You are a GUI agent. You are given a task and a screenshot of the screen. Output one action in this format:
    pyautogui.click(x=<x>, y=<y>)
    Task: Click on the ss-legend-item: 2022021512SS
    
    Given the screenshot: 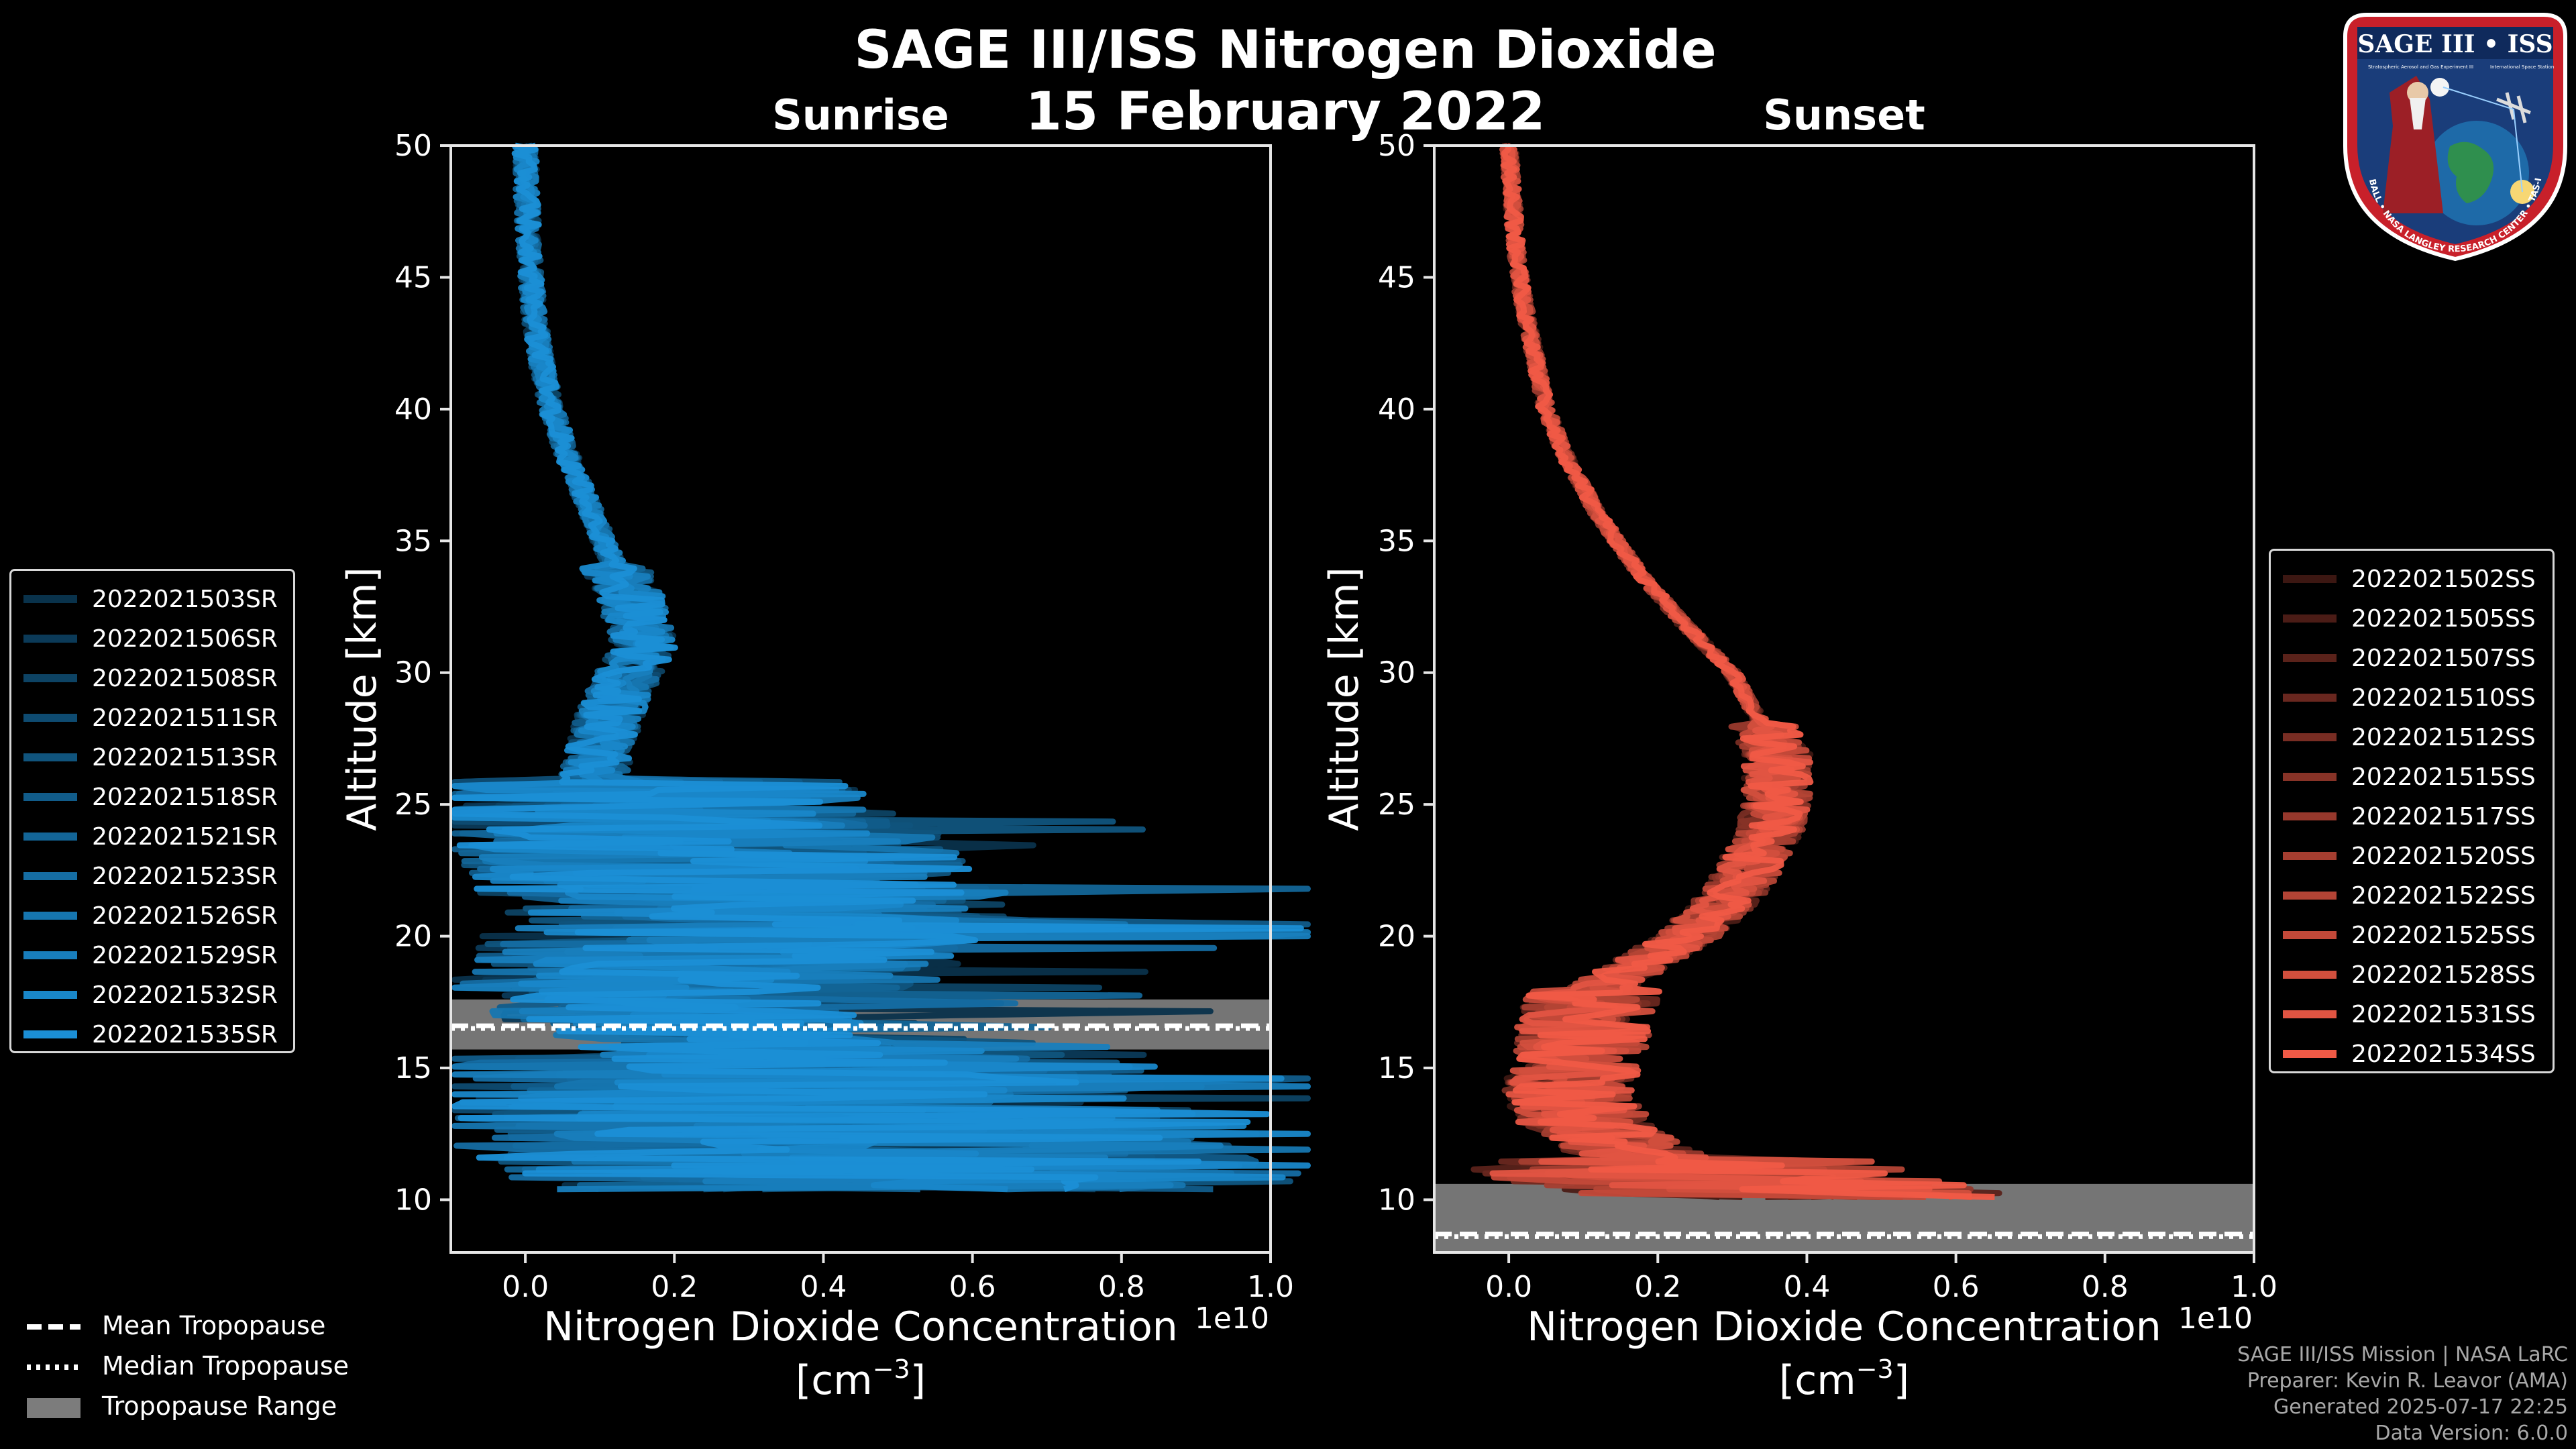 What is the action you would take?
    pyautogui.click(x=2412, y=737)
    